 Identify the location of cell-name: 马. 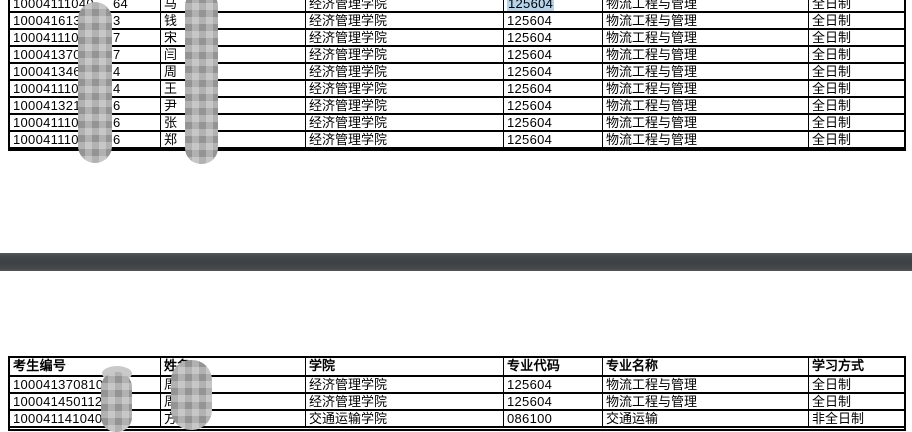
(232, 5).